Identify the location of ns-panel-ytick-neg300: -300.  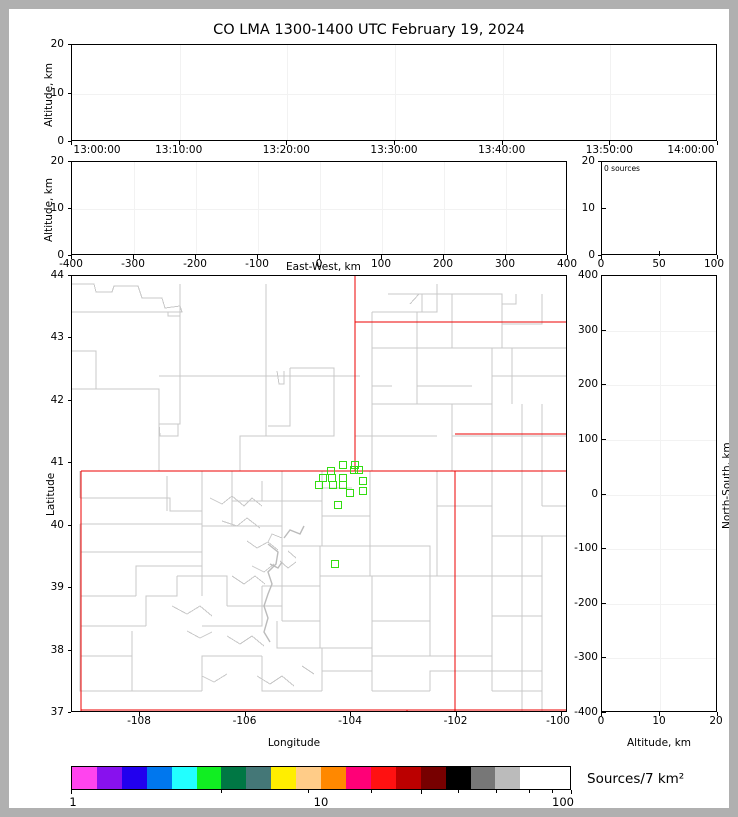
(586, 657).